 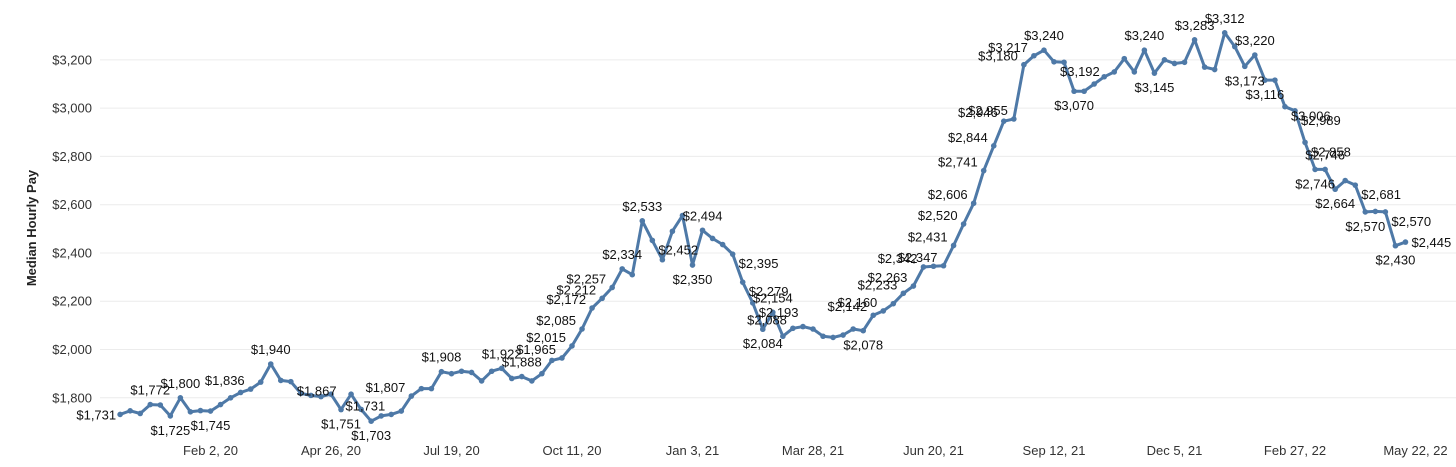 What do you see at coordinates (1225, 18) in the screenshot?
I see `data-label: $3,312` at bounding box center [1225, 18].